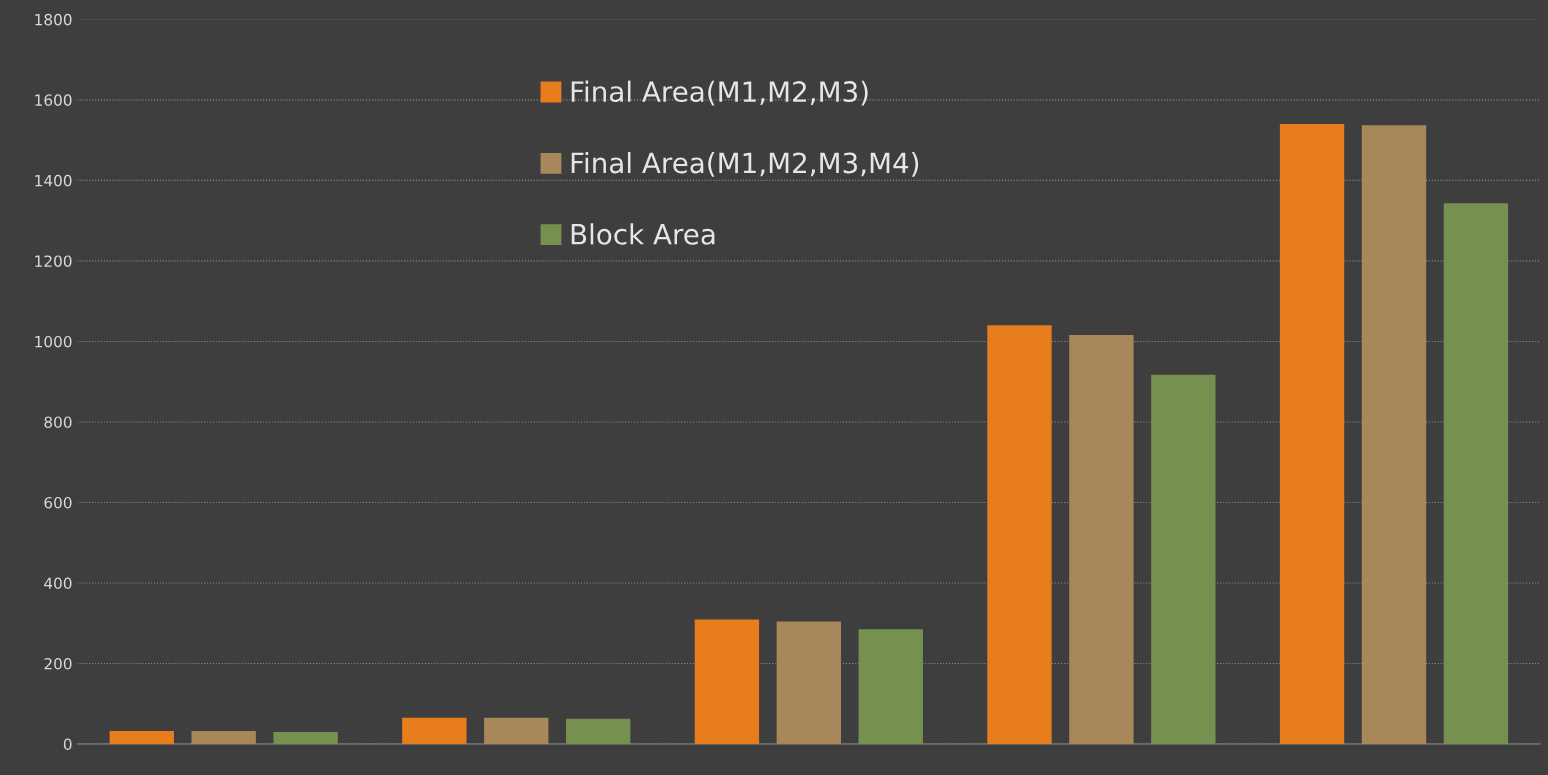 This screenshot has height=775, width=1548. Describe the element at coordinates (719, 93) in the screenshot. I see `legend-label: Final Area(M1,M2,M3)` at that location.